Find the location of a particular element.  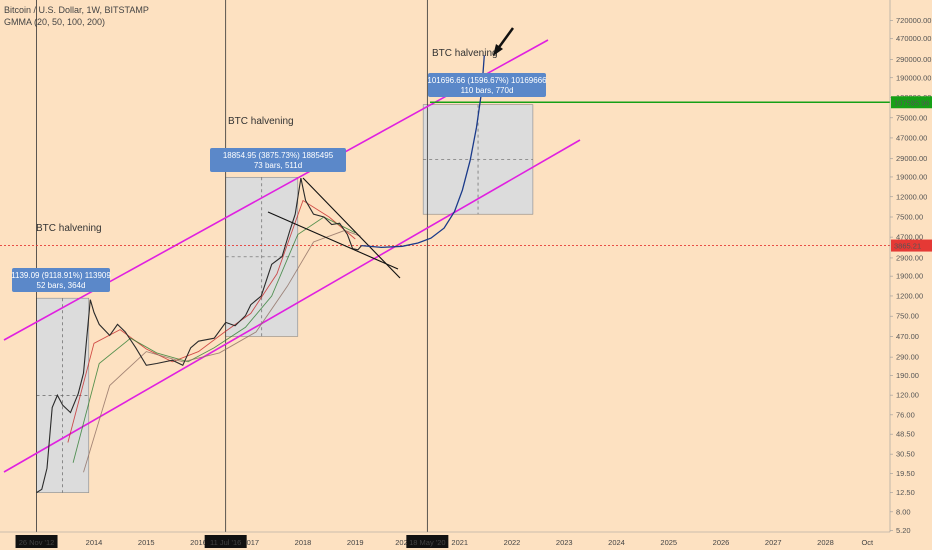

y-tick-label: 5.20 is located at coordinates (903, 530).